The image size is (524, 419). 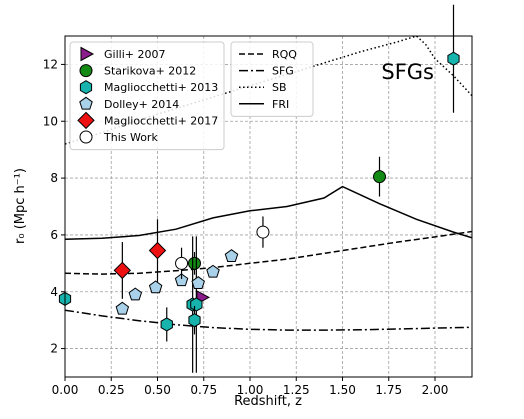 I want to click on legend-label: Starikova+ 2012, so click(x=150, y=71).